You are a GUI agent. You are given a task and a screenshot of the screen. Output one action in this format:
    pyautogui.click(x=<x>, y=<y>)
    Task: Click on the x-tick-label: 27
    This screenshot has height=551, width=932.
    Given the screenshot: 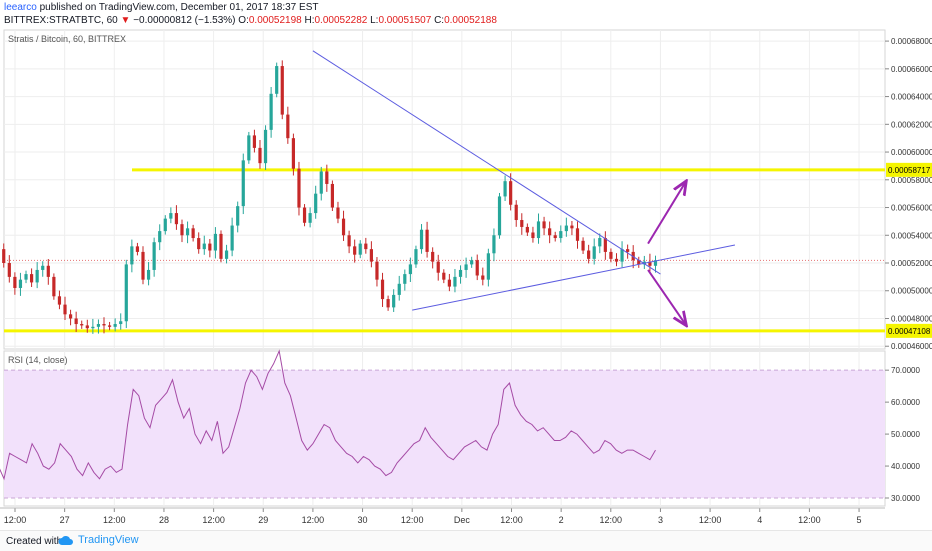 What is the action you would take?
    pyautogui.click(x=65, y=520)
    